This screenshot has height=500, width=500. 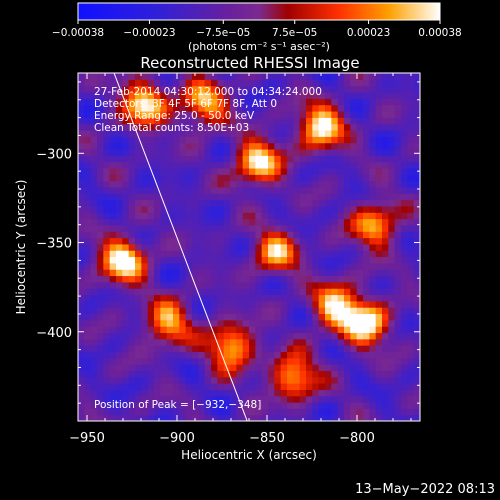 I want to click on colorbar-gradient, so click(x=259, y=11).